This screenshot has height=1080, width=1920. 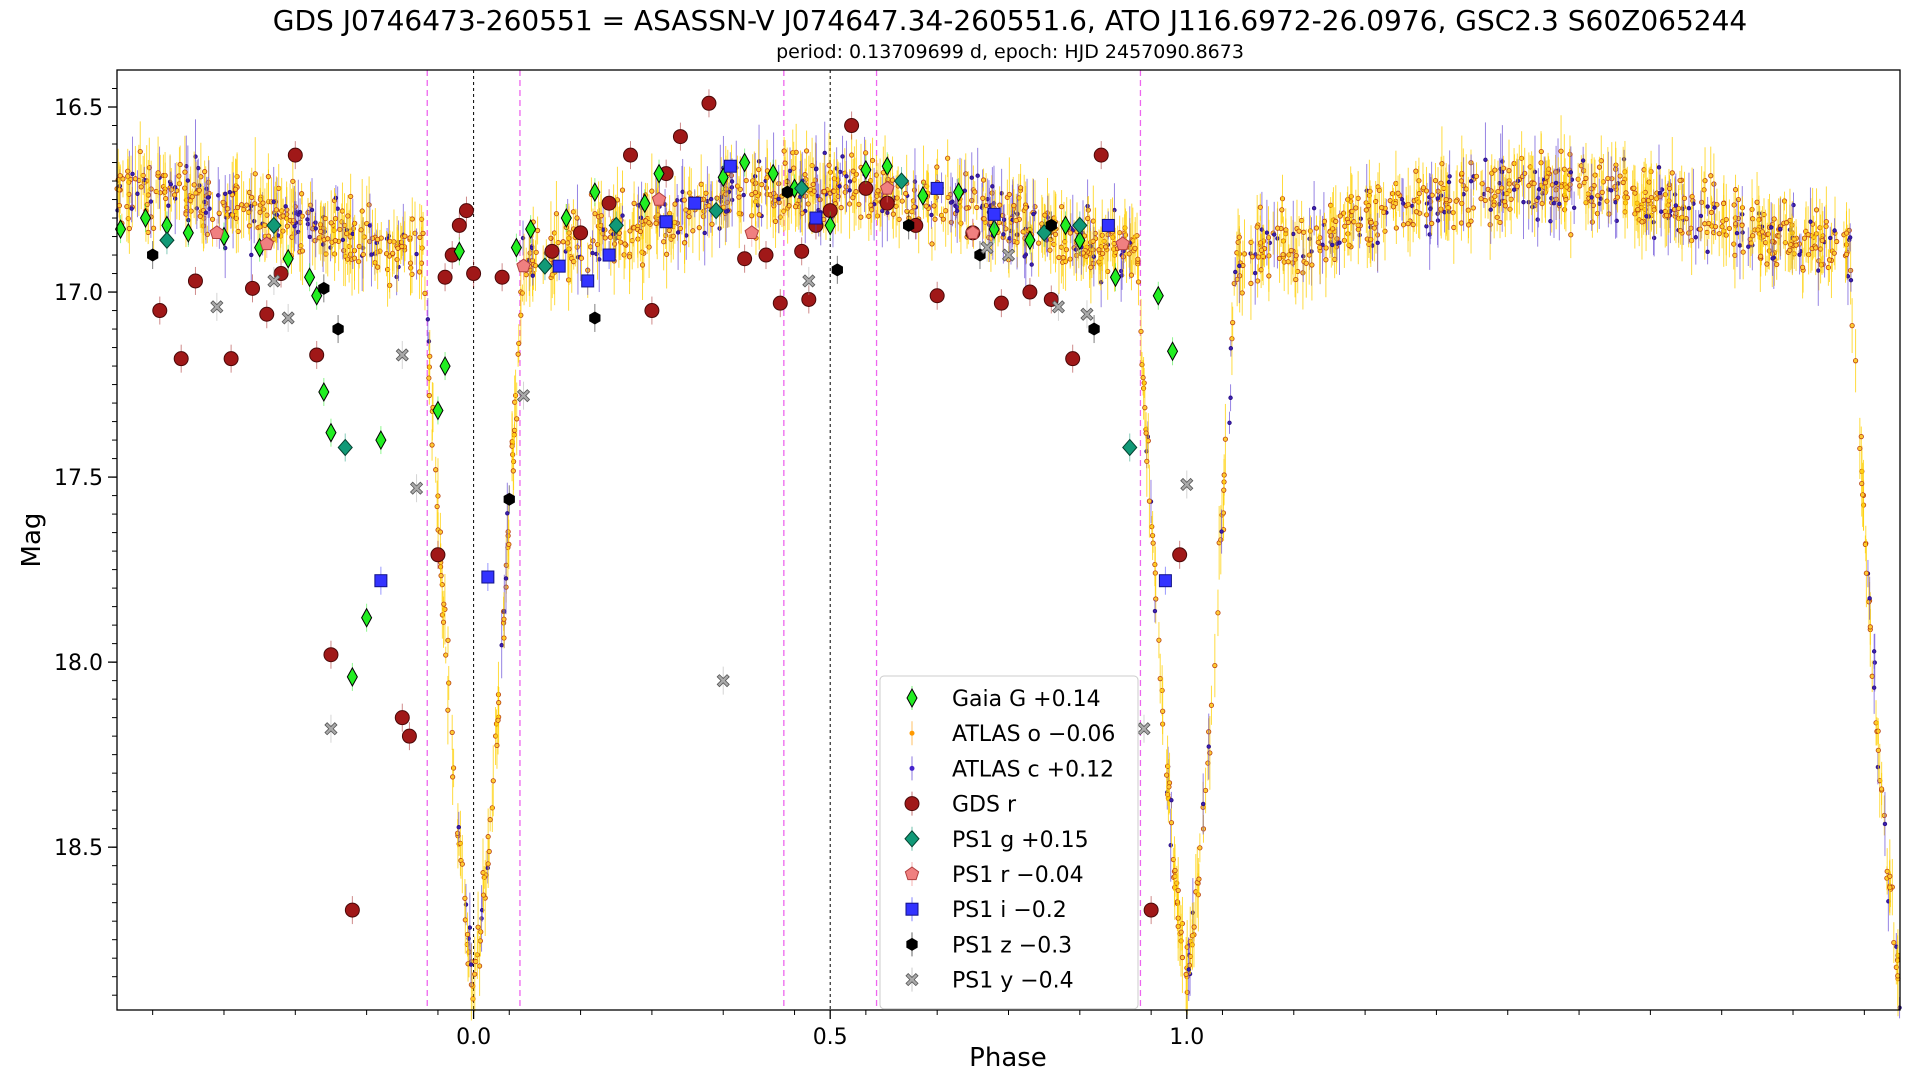 What do you see at coordinates (595, 318) in the screenshot?
I see `ps1-z-0-3-point` at bounding box center [595, 318].